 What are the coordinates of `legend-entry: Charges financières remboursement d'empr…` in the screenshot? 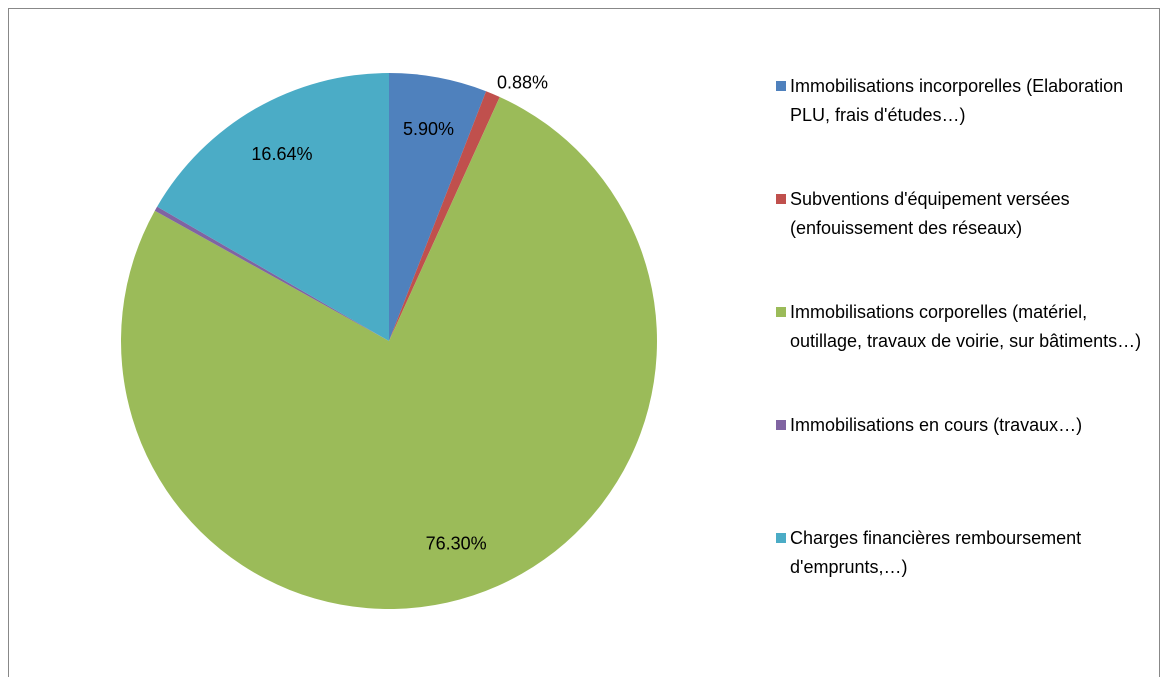 It's located at (966, 553).